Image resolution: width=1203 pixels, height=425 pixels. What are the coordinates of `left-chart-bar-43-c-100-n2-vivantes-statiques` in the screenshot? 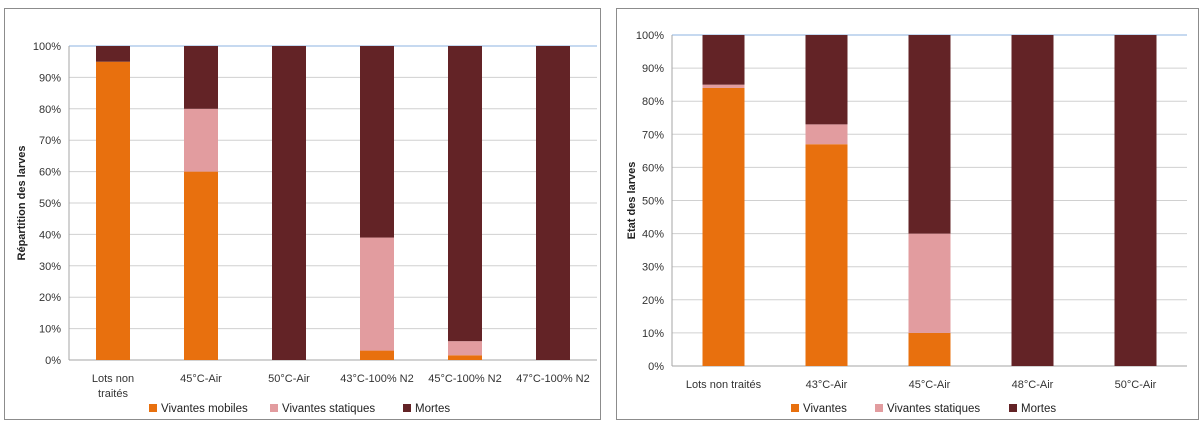 It's located at (377, 294).